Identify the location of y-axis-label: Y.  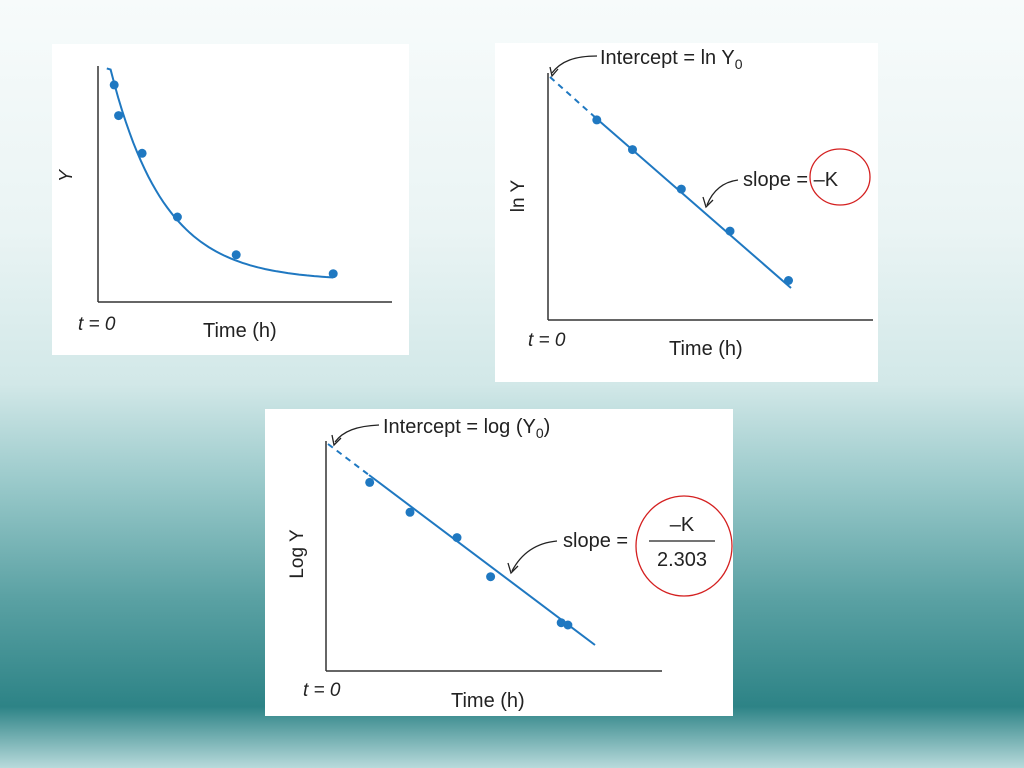
(66, 175).